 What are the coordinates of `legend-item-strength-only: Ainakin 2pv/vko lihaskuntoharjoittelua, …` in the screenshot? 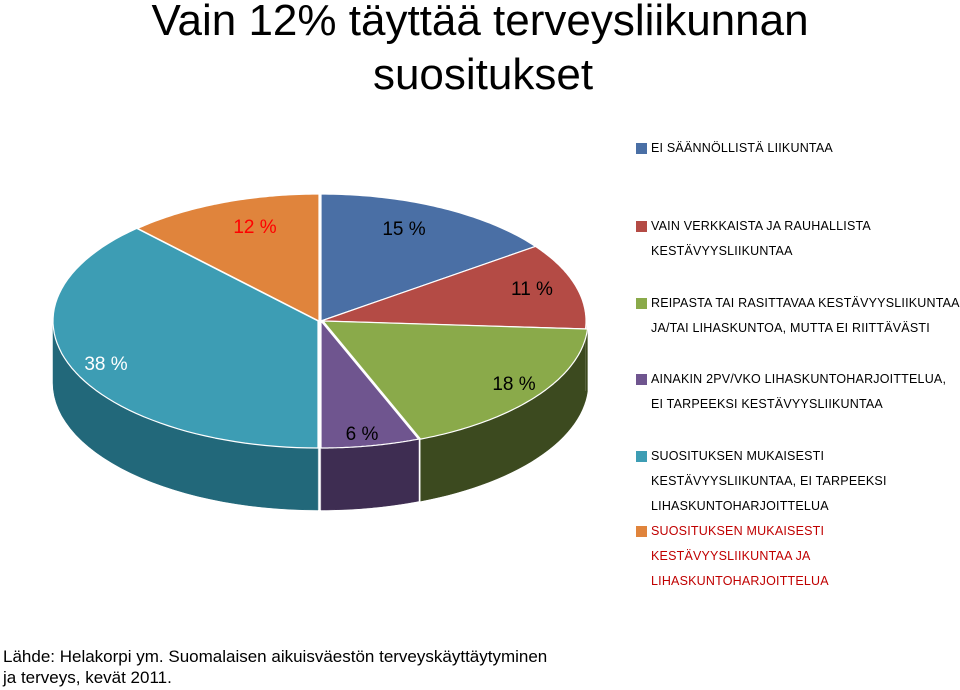 It's located at (798, 392).